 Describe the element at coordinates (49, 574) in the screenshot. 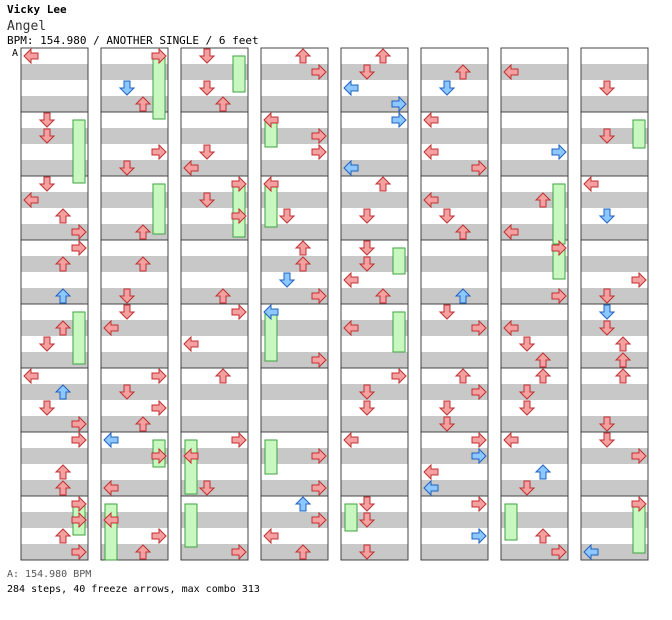

I see `bpm-summary: A: 154.980 BPM` at that location.